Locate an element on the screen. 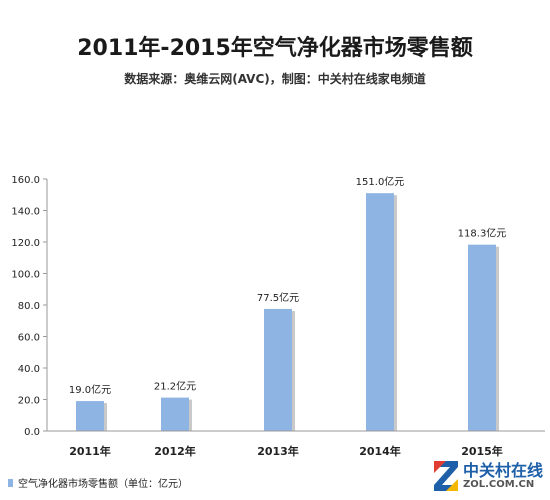 Image resolution: width=550 pixels, height=500 pixels. chart-title: 2011年-2015年空气净化器市场零售额 is located at coordinates (275, 48).